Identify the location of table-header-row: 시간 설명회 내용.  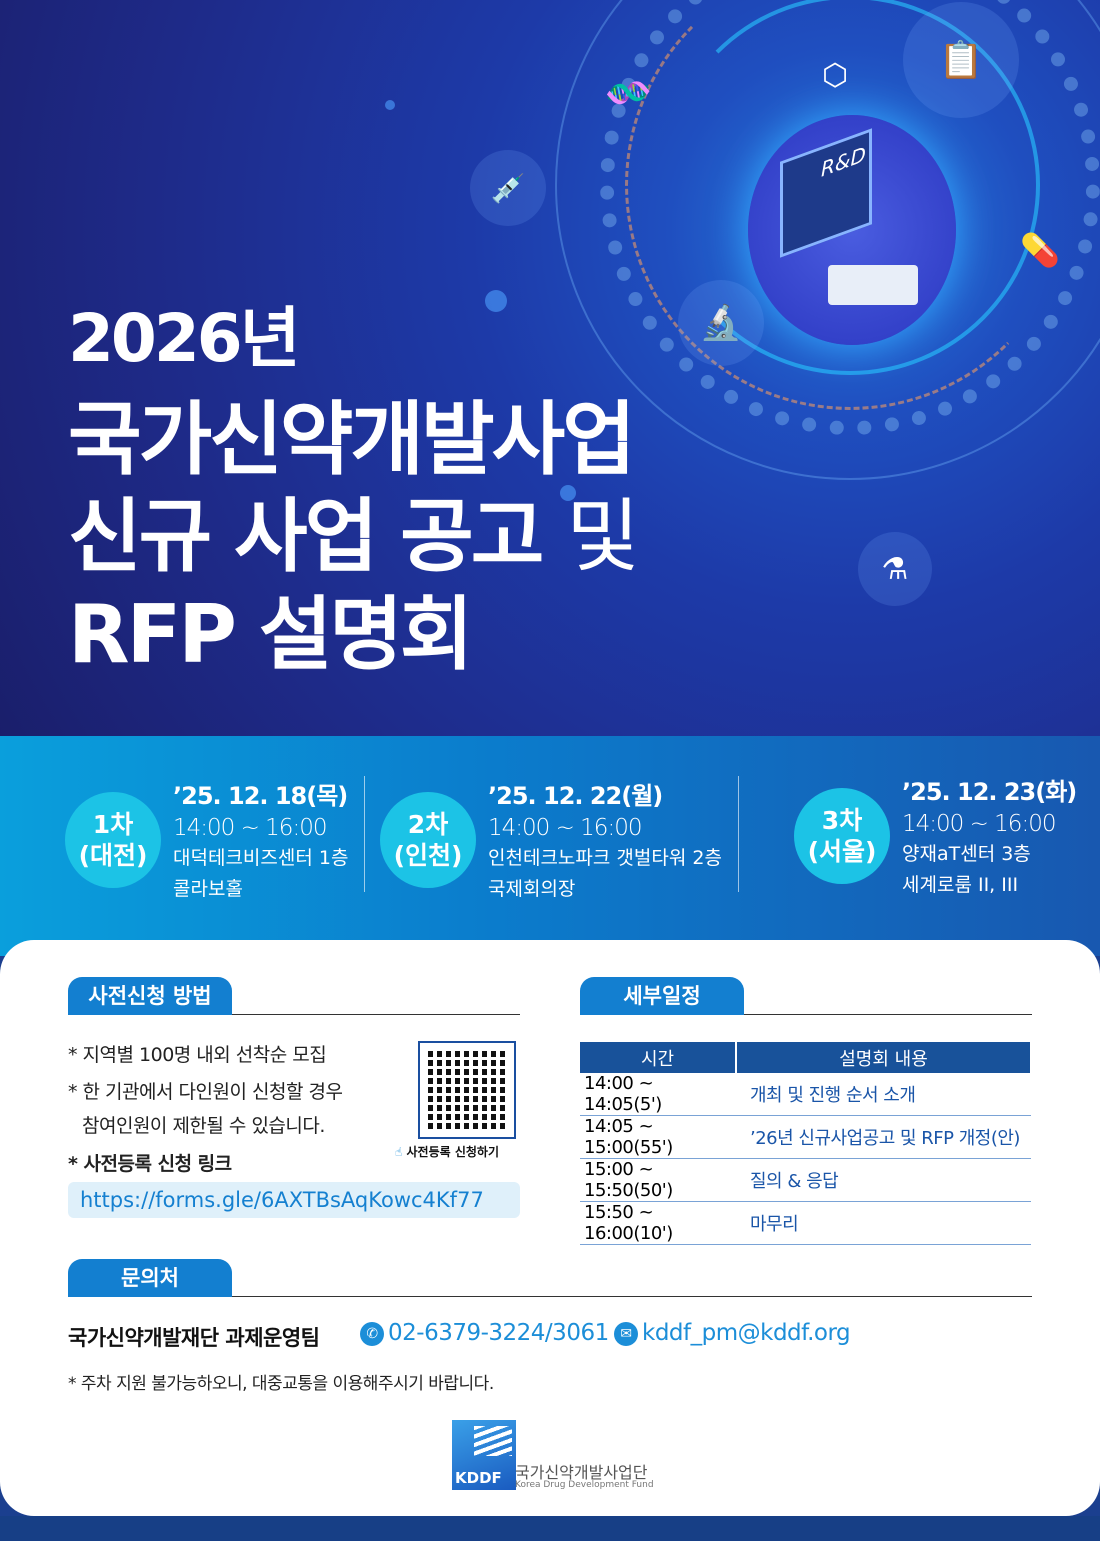
(806, 1057).